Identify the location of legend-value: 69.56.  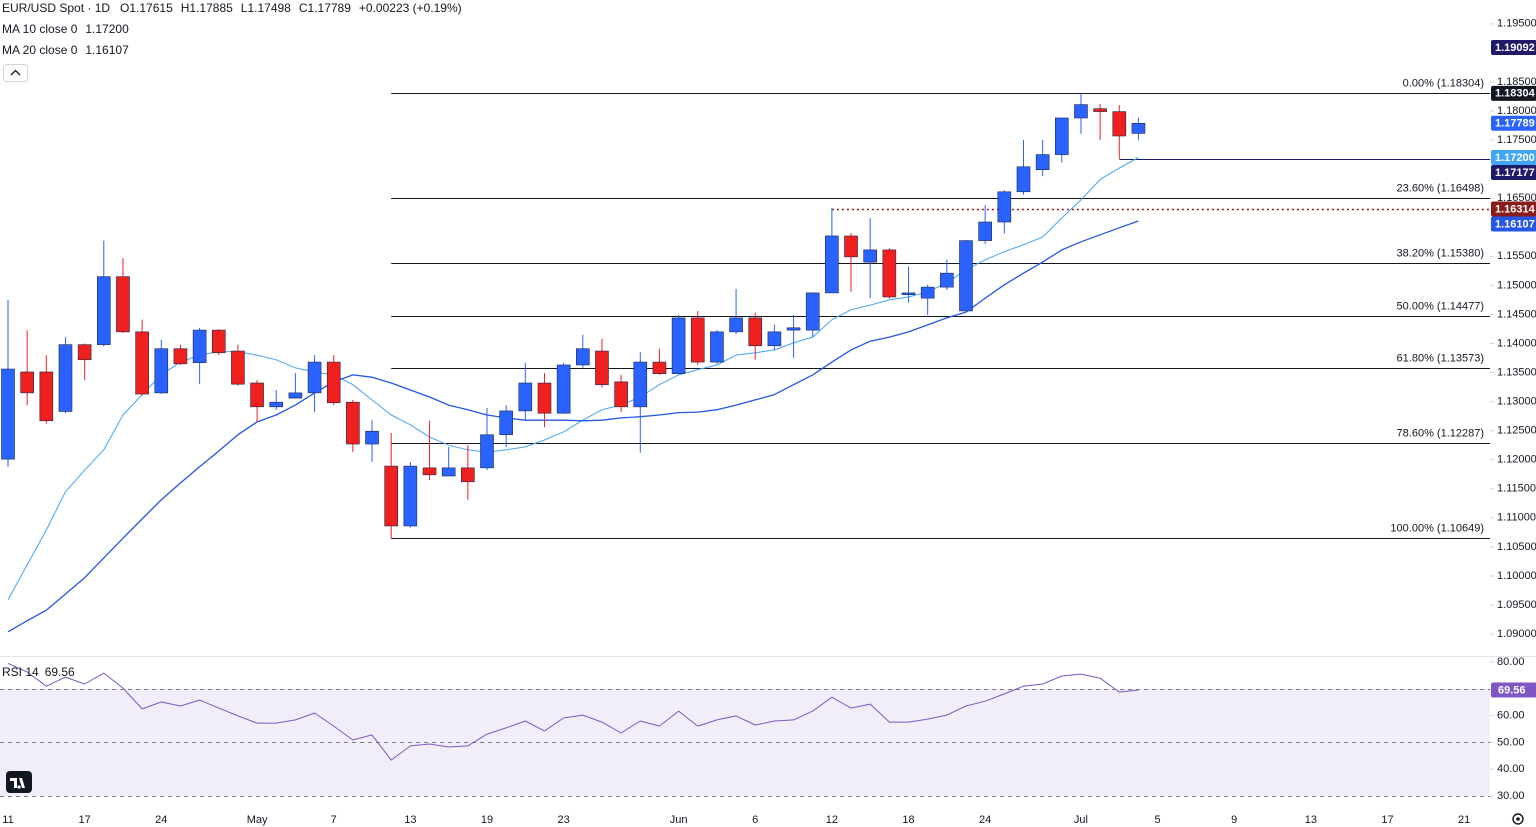
(60, 672).